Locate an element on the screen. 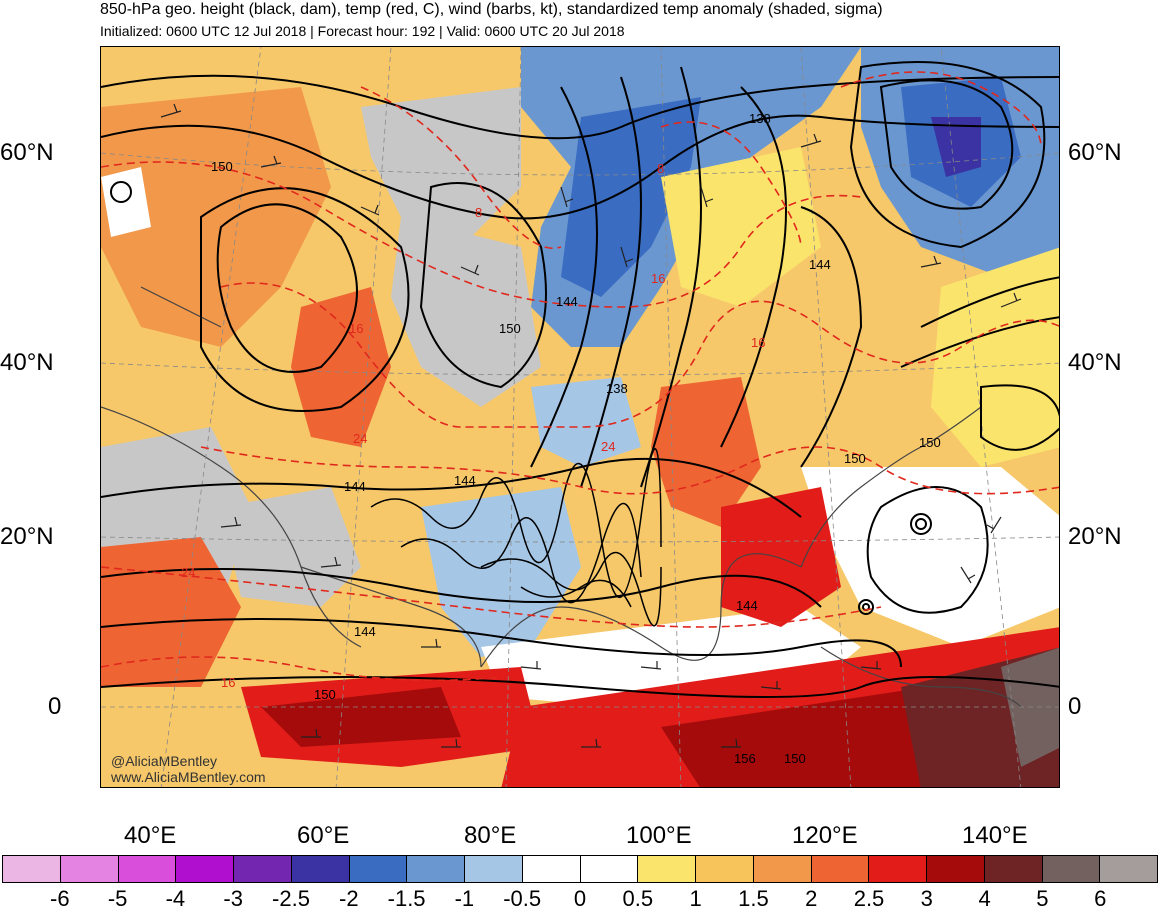  anomaly-colorbar is located at coordinates (580, 869).